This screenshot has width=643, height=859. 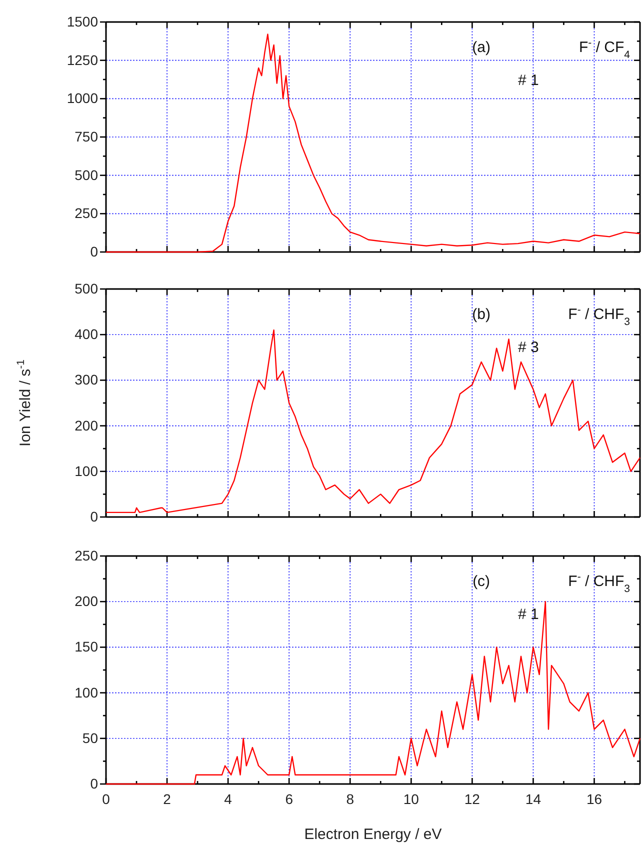 I want to click on x-tick-label: 14, so click(x=533, y=798).